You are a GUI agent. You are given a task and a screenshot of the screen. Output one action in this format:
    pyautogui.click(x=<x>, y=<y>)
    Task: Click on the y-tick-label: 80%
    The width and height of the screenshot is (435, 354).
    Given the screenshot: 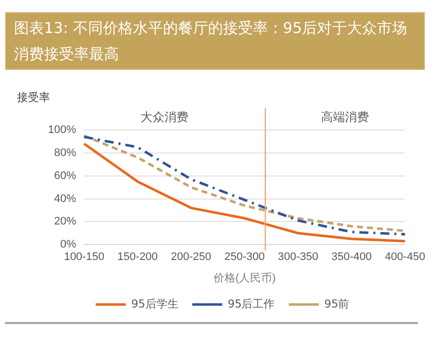 What is the action you would take?
    pyautogui.click(x=65, y=152)
    